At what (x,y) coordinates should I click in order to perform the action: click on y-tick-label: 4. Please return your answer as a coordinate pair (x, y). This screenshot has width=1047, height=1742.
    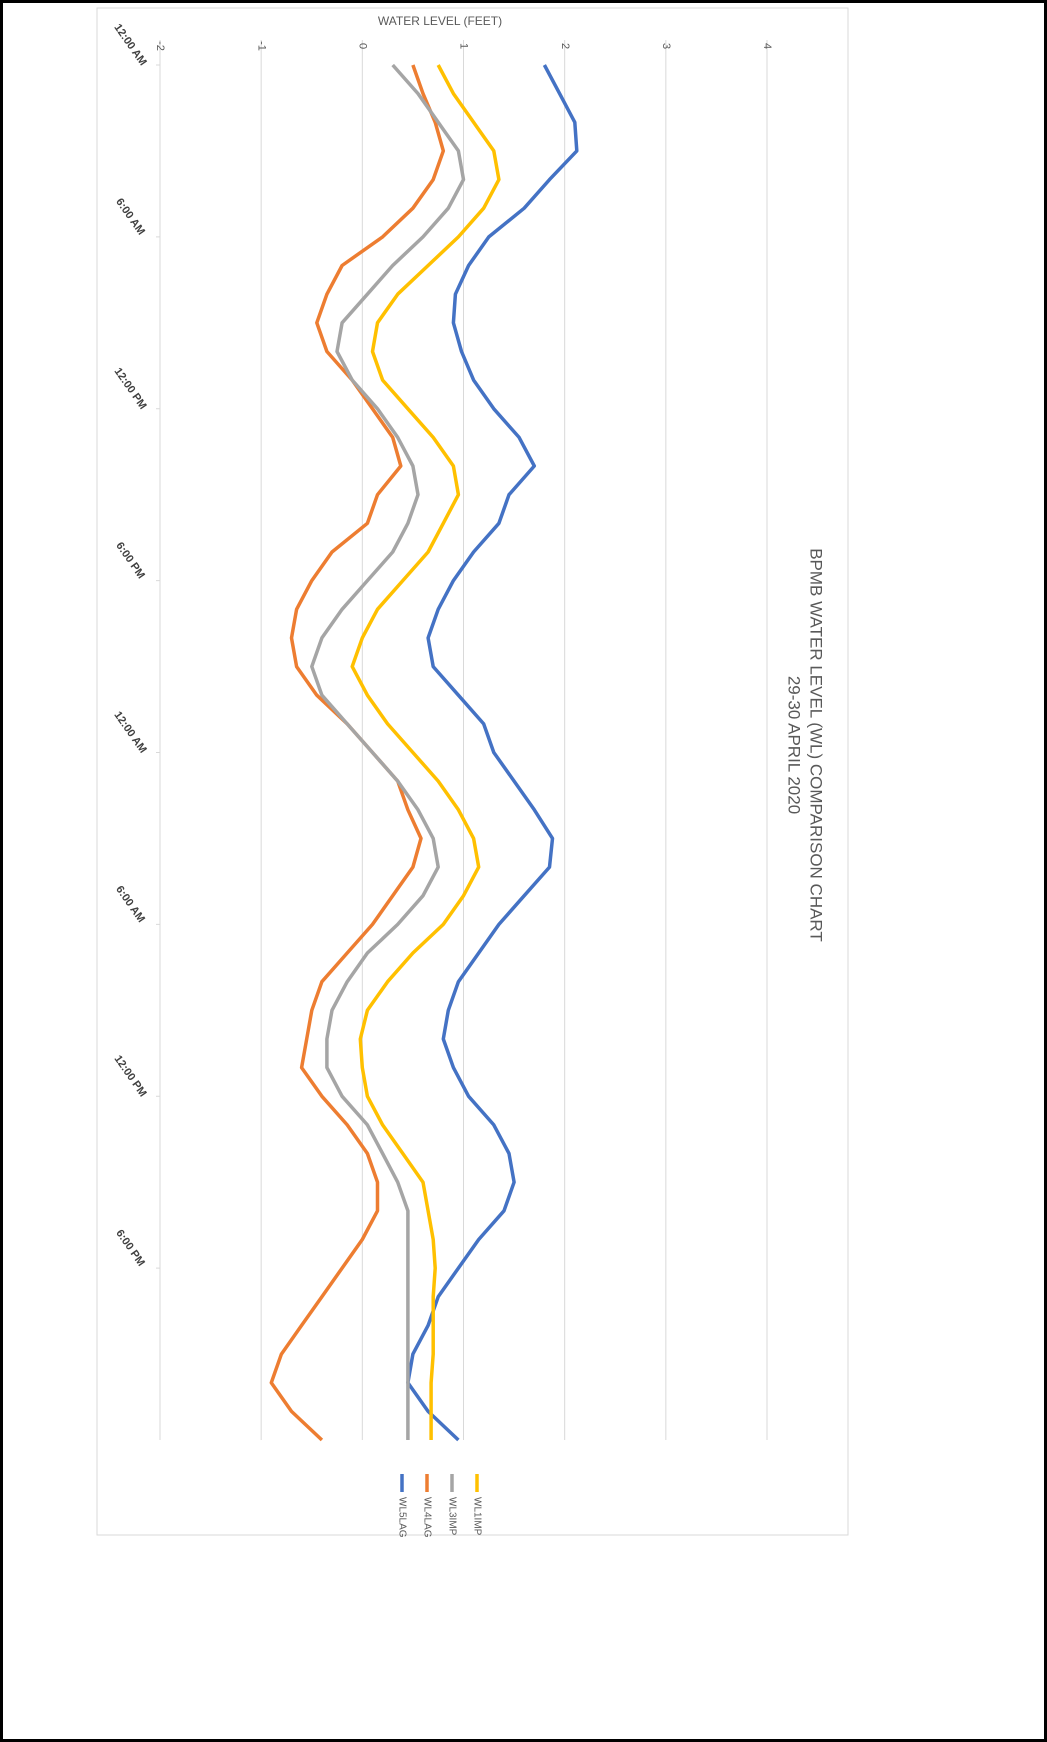
    Looking at the image, I should click on (767, 46).